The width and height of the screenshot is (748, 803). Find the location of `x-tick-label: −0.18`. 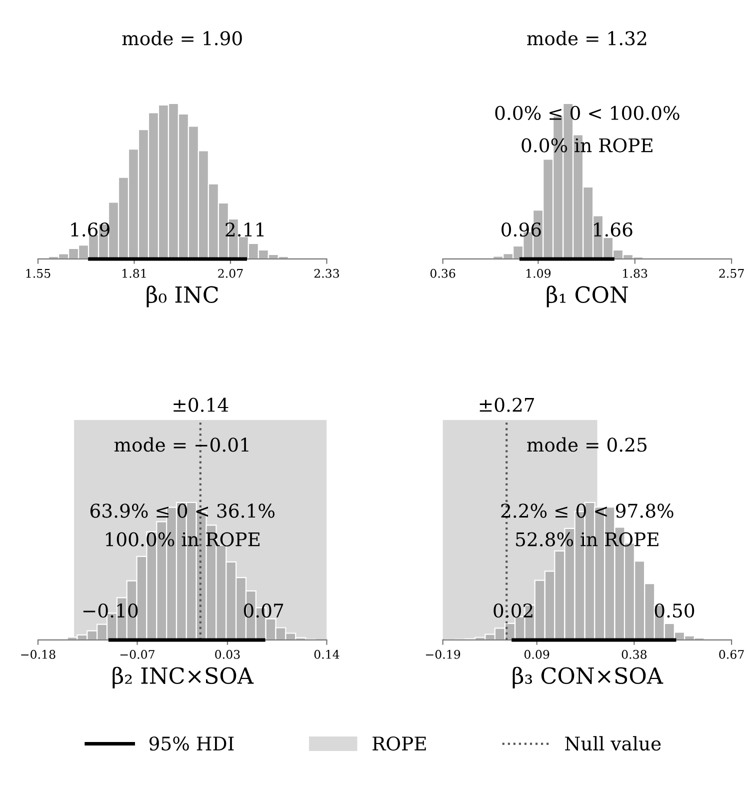

x-tick-label: −0.18 is located at coordinates (38, 654).